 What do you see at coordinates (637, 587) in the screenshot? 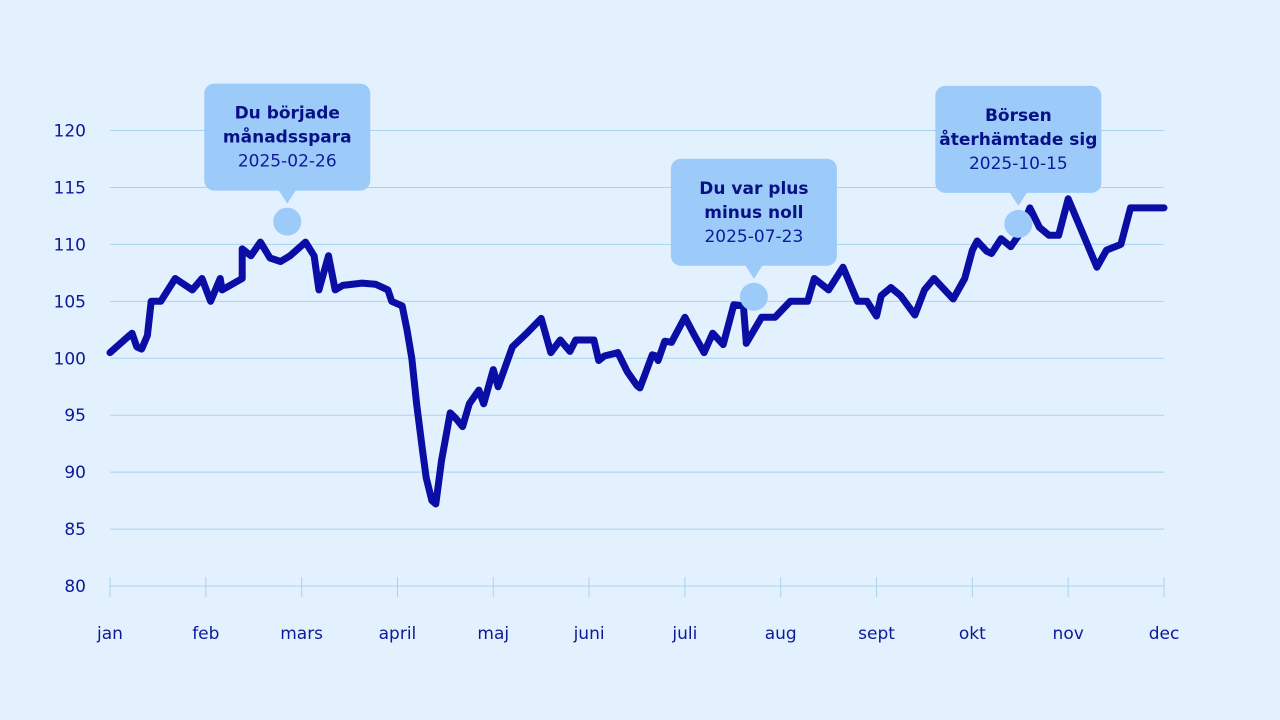
I see `x-axis` at bounding box center [637, 587].